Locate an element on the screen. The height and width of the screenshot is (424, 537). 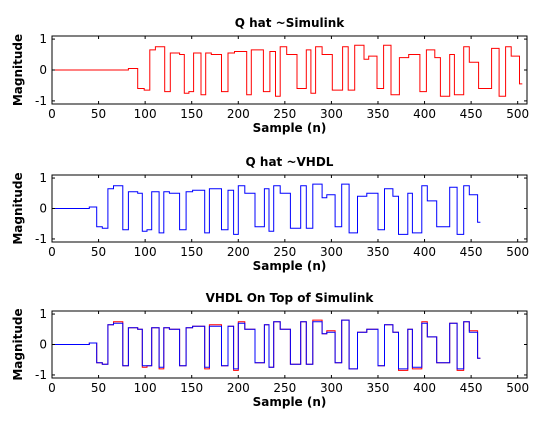
subplot-2-ytick-label: -1 is located at coordinates (41, 239).